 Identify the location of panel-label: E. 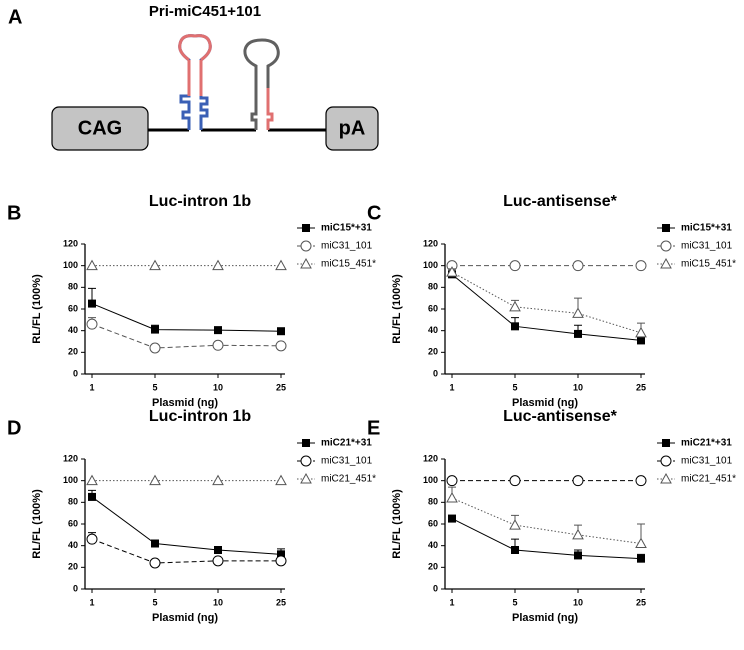
(373, 428).